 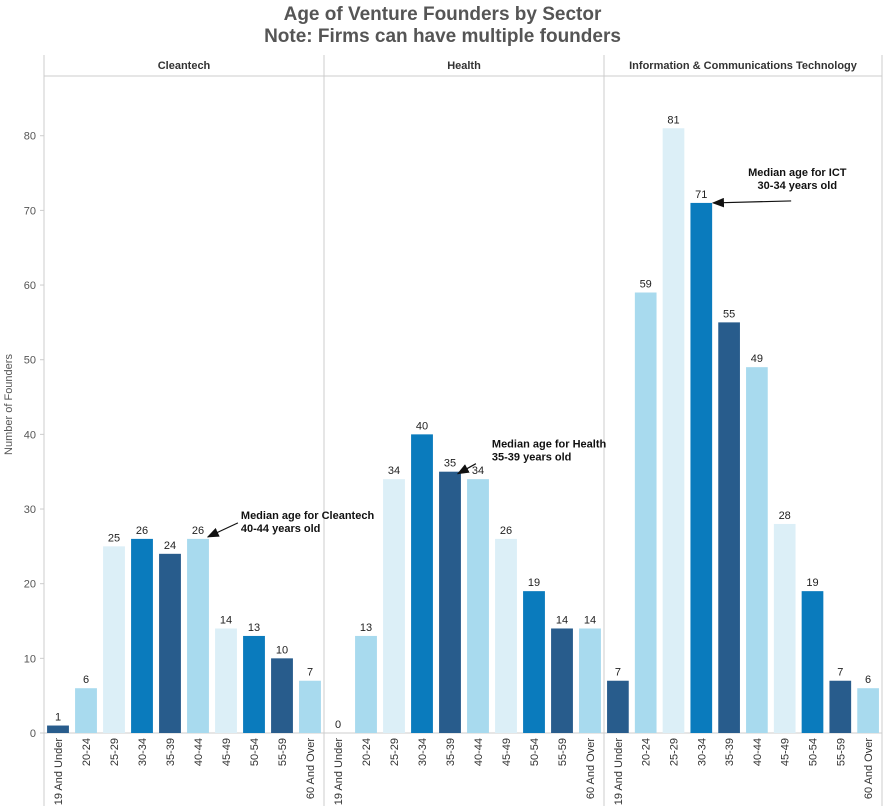 I want to click on y-tick-label: 40, so click(x=30, y=435).